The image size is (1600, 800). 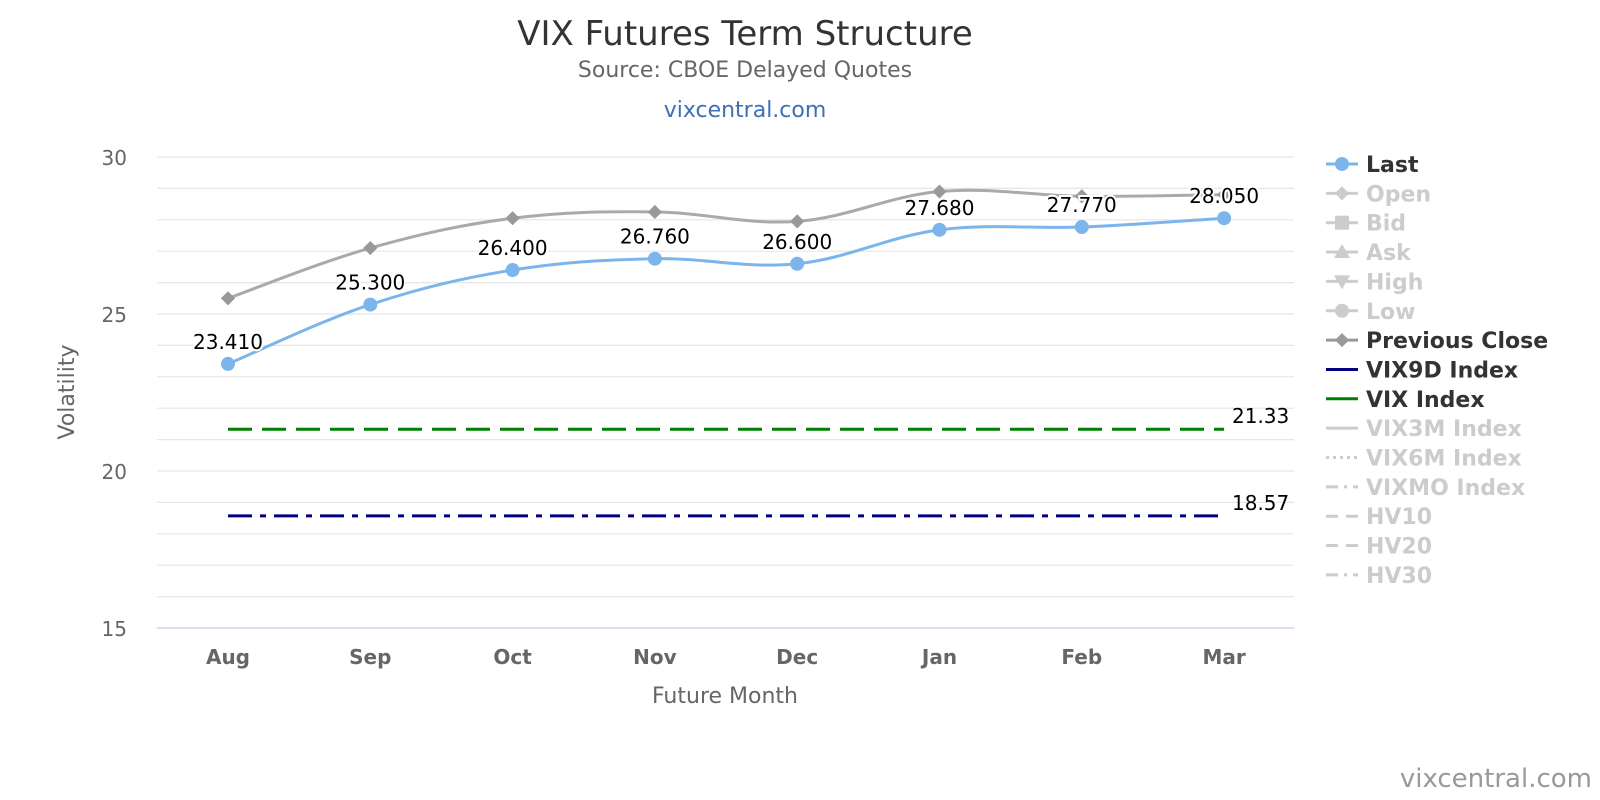 I want to click on x-tick-label: Sep, so click(x=370, y=657).